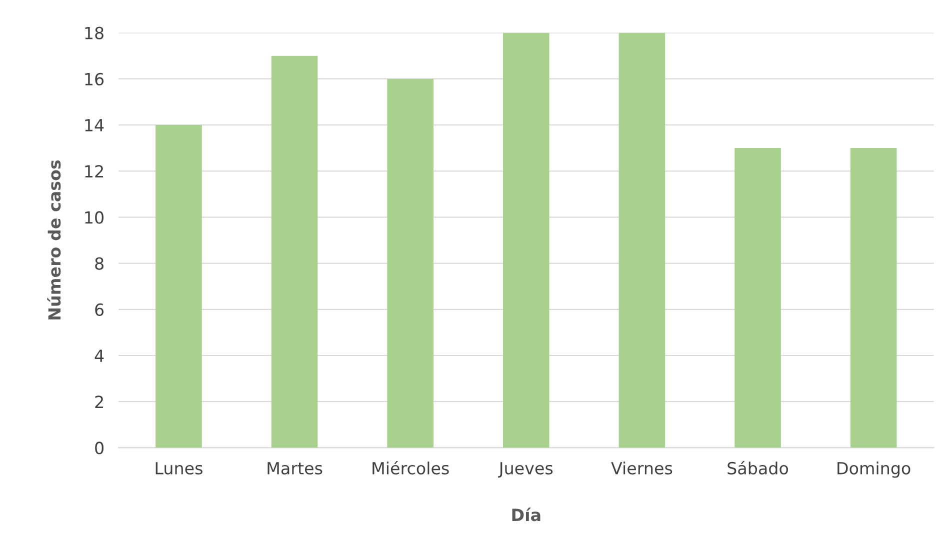  Describe the element at coordinates (99, 263) in the screenshot. I see `y-tick-label: 8` at that location.